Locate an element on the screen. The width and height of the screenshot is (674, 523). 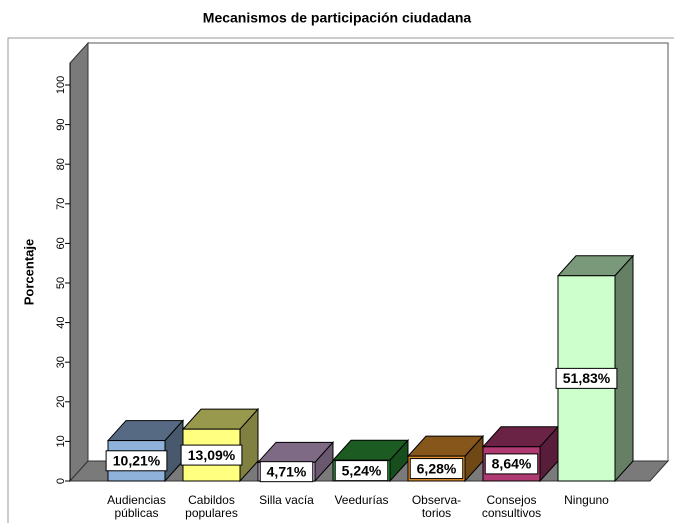
x-tick-label: torios is located at coordinates (436, 513).